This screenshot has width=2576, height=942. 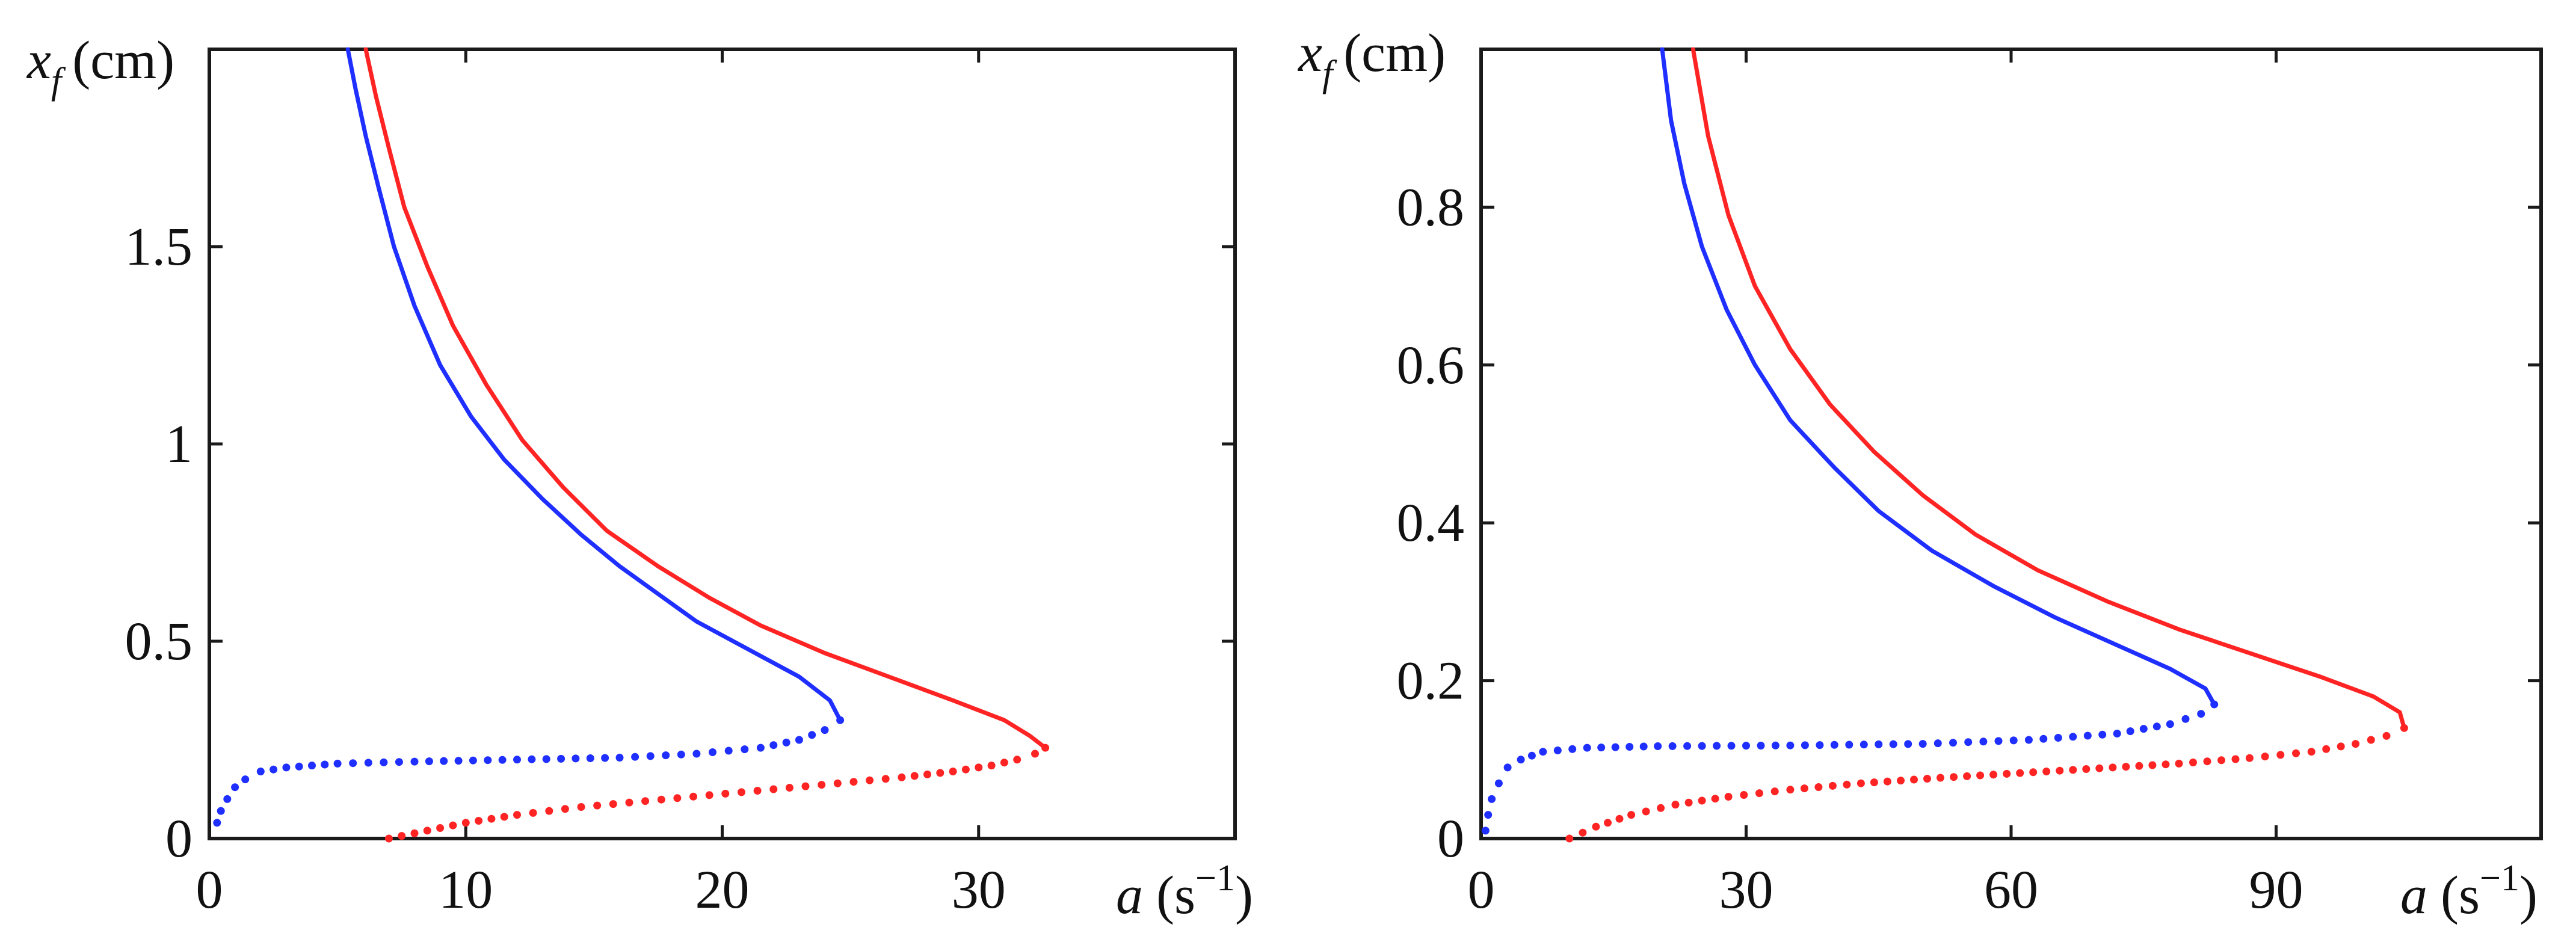 What do you see at coordinates (1184, 891) in the screenshot?
I see `left-x-axis-label: a (s−1)` at bounding box center [1184, 891].